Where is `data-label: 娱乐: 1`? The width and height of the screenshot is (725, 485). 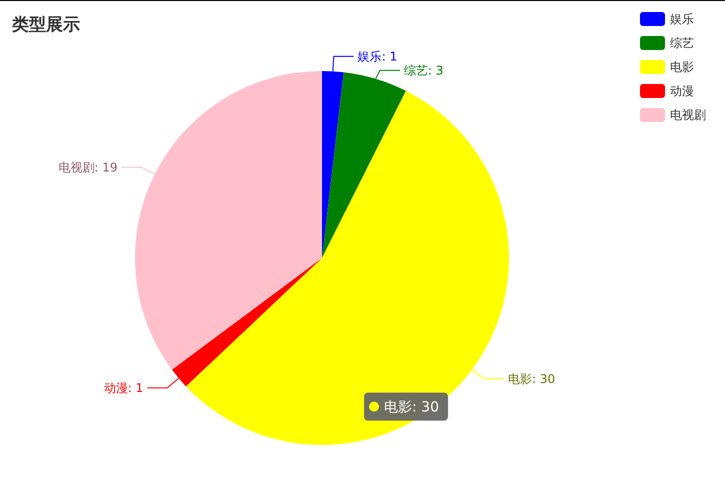 data-label: 娱乐: 1 is located at coordinates (378, 57).